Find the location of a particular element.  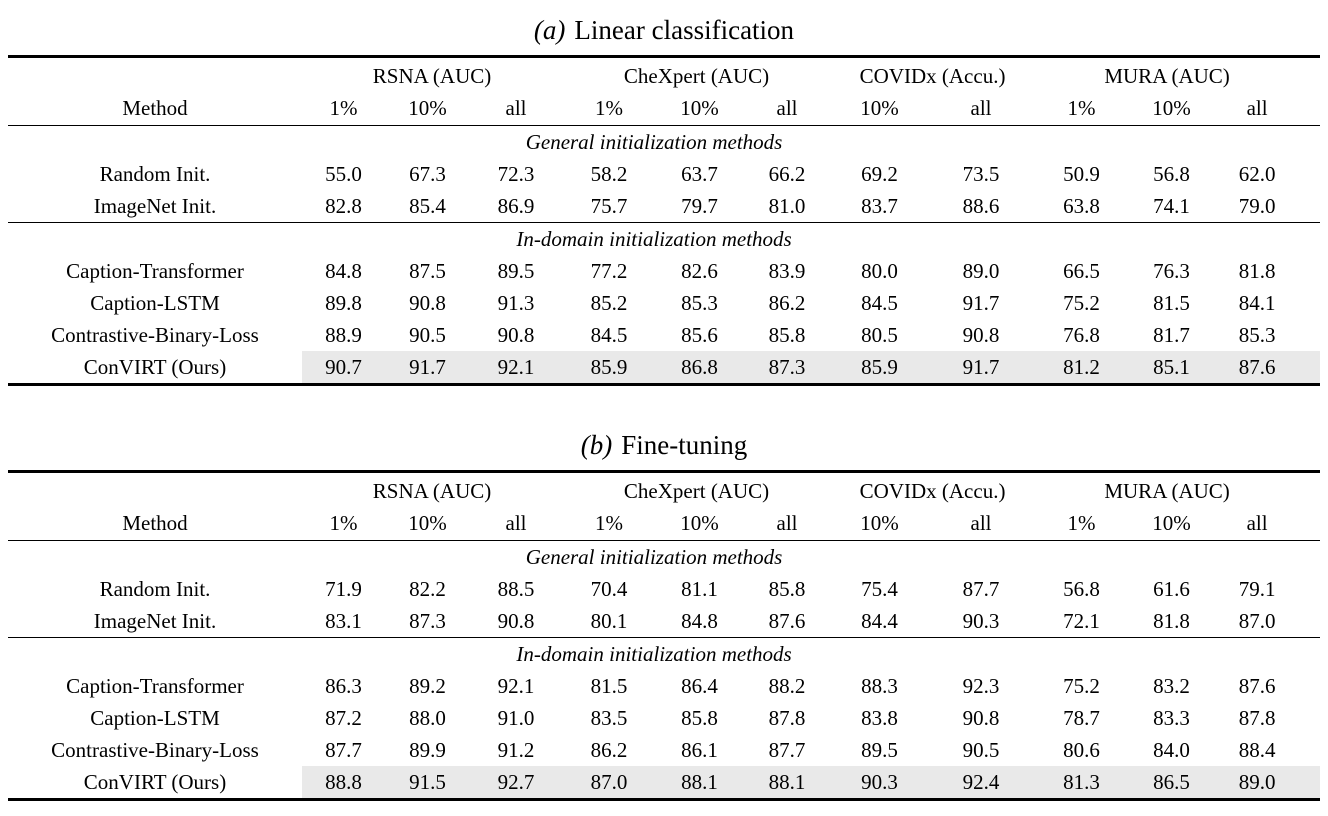

value-cell: 90.3 is located at coordinates (981, 621).